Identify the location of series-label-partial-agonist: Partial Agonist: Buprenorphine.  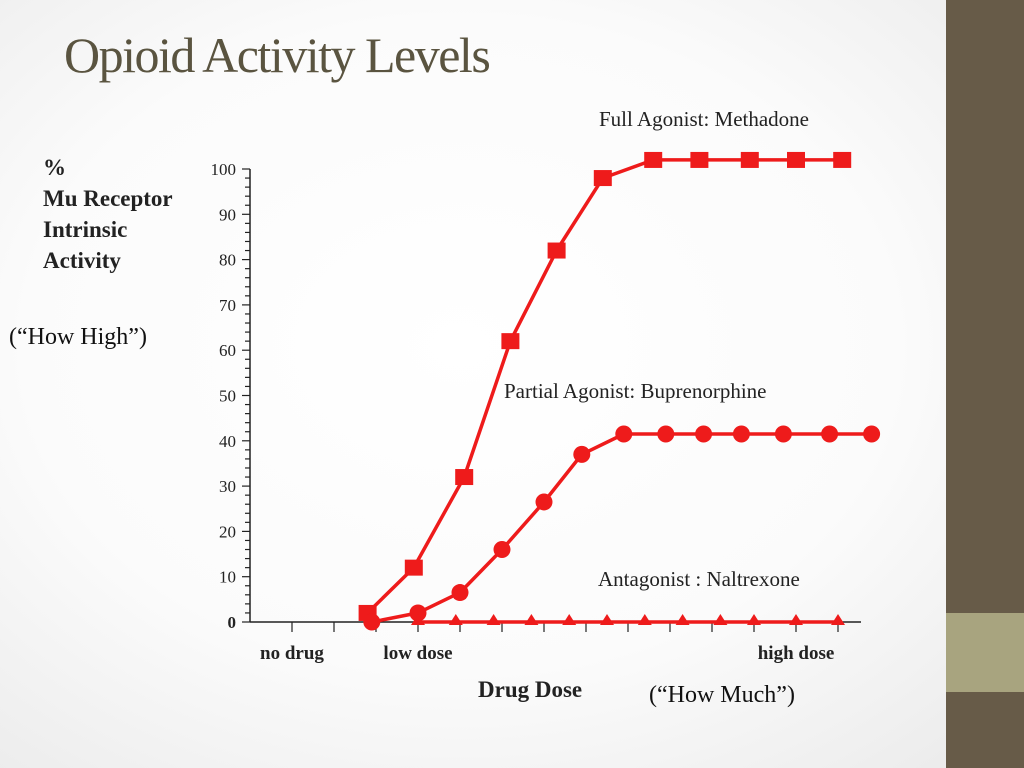
(635, 391).